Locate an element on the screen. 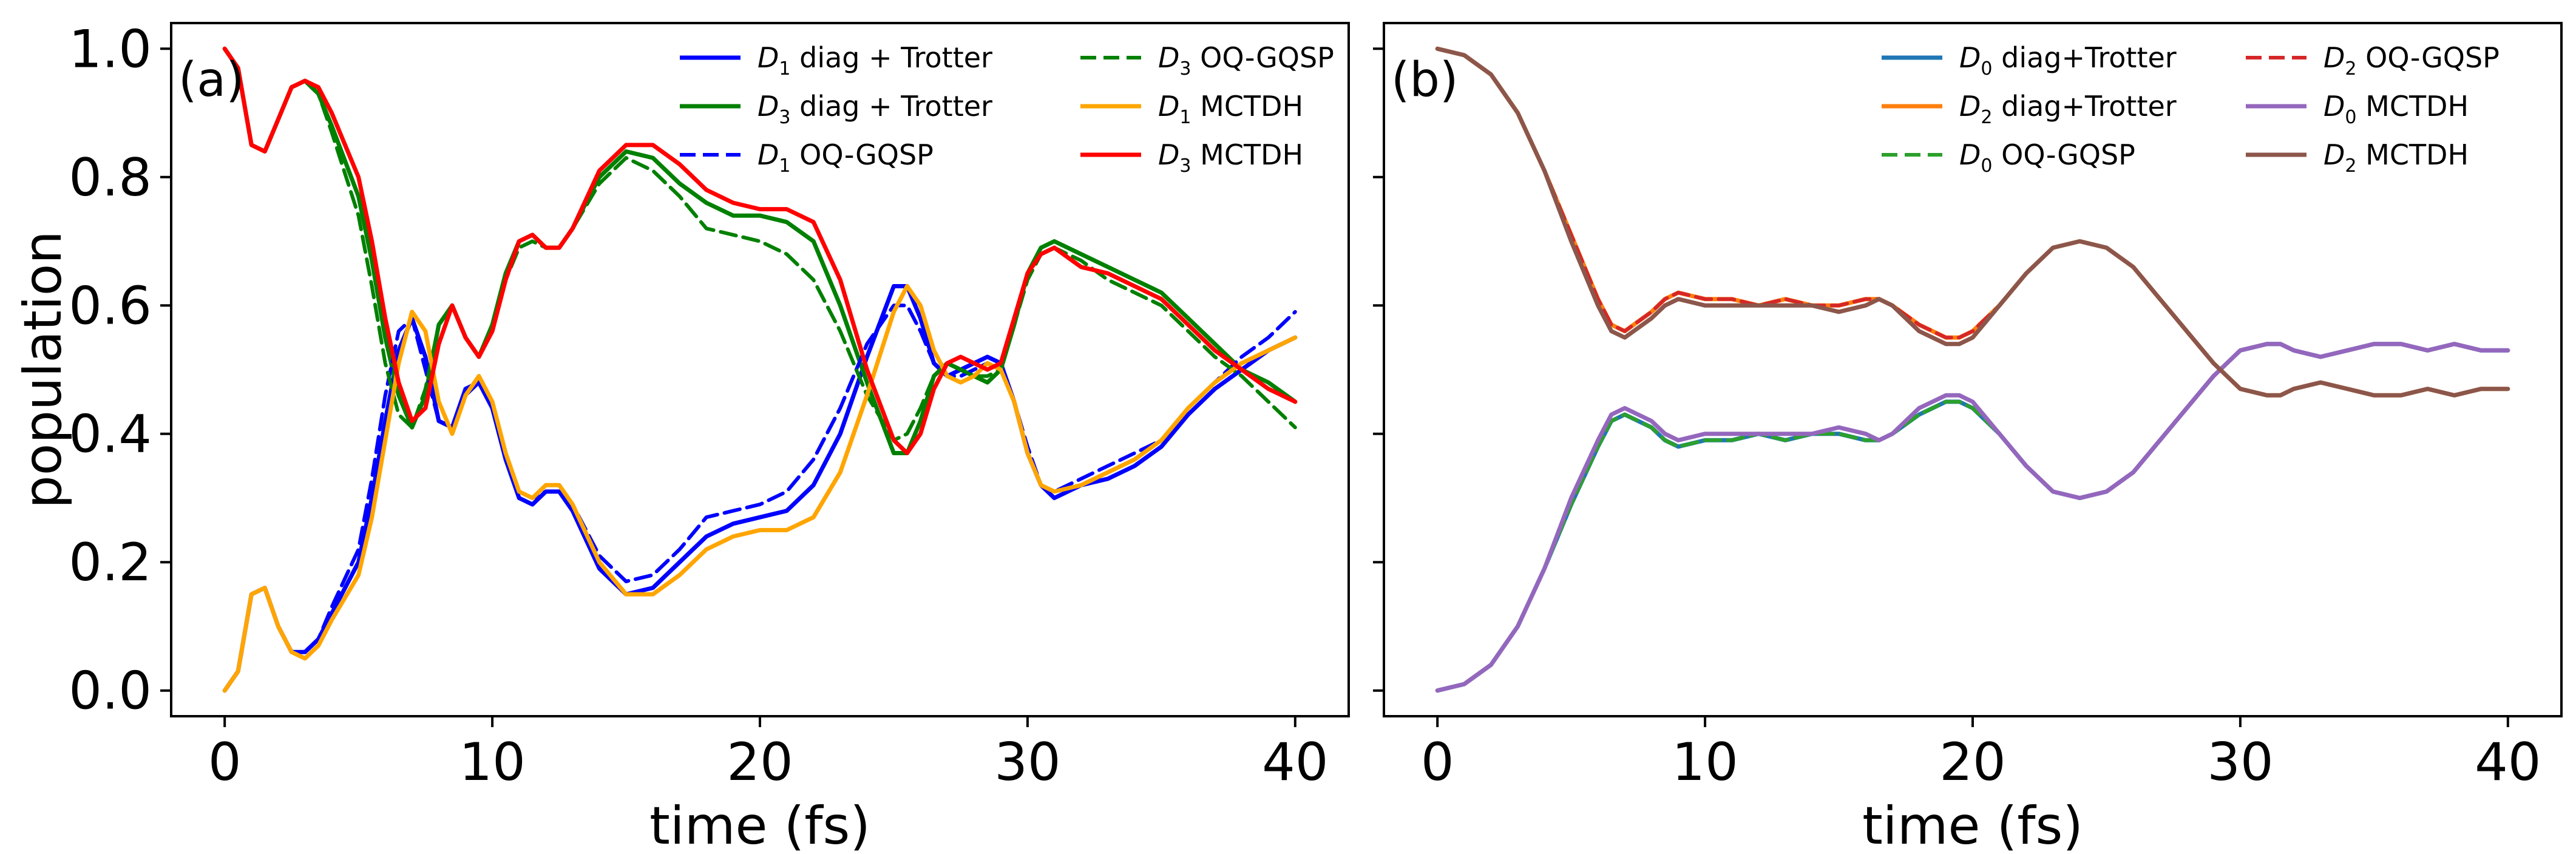 The height and width of the screenshot is (854, 2576). panel-label: (a) is located at coordinates (211, 80).